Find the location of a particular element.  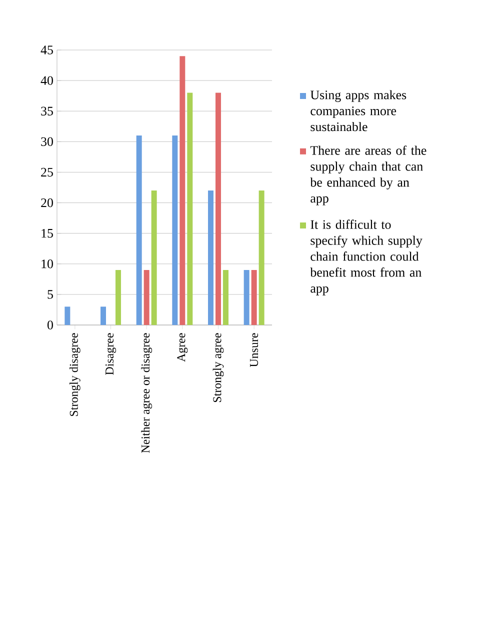

y-tick-label: 5 is located at coordinates (50, 294).